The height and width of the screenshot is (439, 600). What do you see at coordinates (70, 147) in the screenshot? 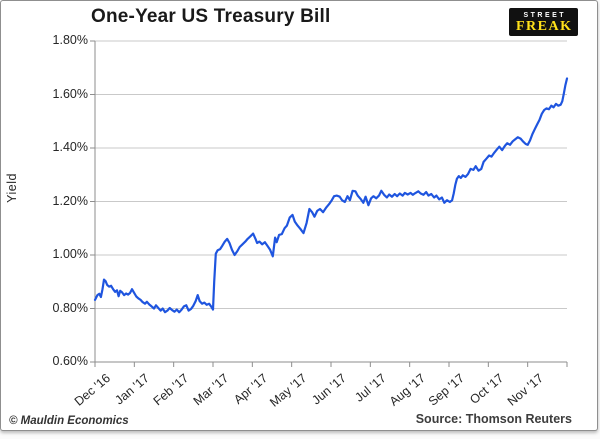
I see `y-tick-label: 1.40%` at bounding box center [70, 147].